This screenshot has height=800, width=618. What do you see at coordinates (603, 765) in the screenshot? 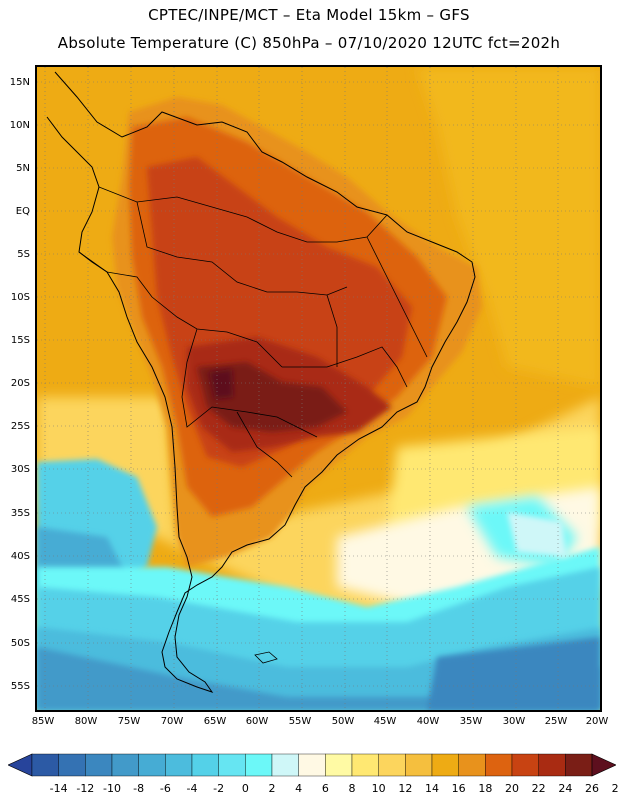
I see `legend-cell-over` at bounding box center [603, 765].